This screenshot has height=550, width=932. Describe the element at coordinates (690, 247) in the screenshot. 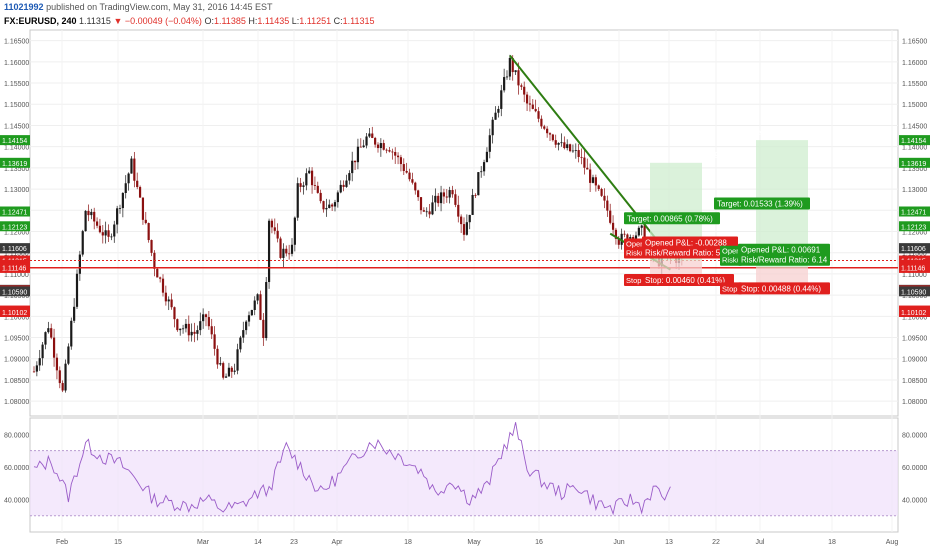

I see `pnl-box` at that location.